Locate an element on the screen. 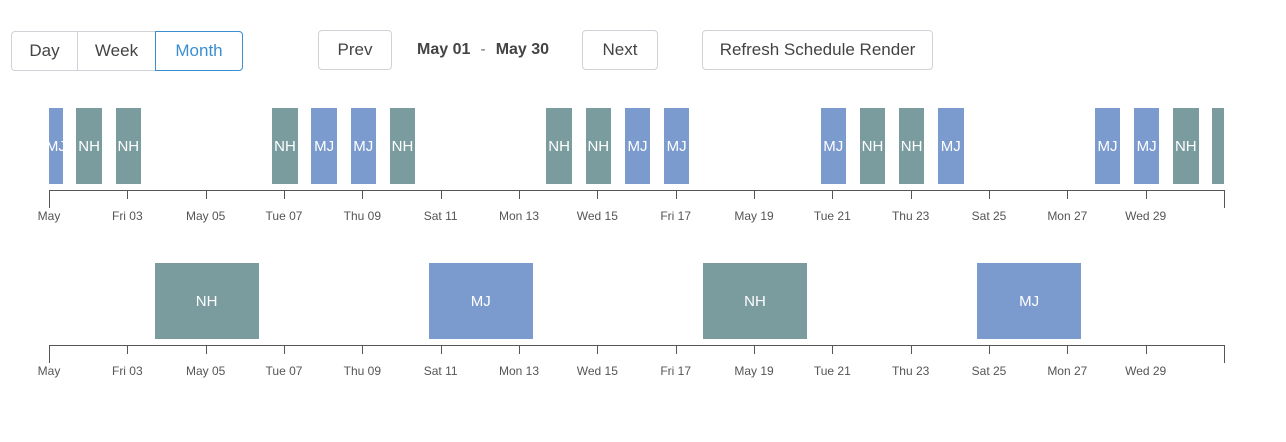 This screenshot has width=1286, height=442. axis-tick-label: Mon 27 is located at coordinates (1067, 216).